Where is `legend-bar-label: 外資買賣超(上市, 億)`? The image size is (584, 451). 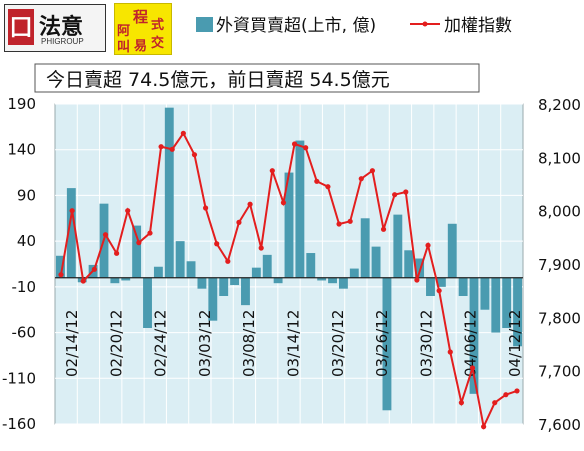 legend-bar-label: 外資買賣超(上市, 億) is located at coordinates (296, 26).